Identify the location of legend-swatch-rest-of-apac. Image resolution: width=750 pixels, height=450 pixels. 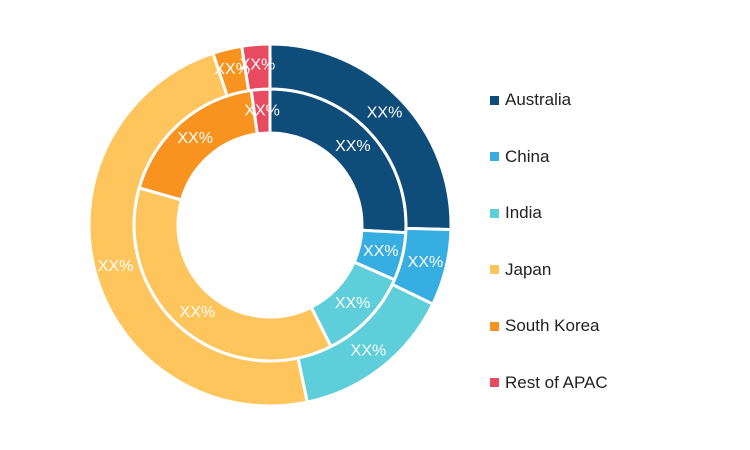
(494, 383).